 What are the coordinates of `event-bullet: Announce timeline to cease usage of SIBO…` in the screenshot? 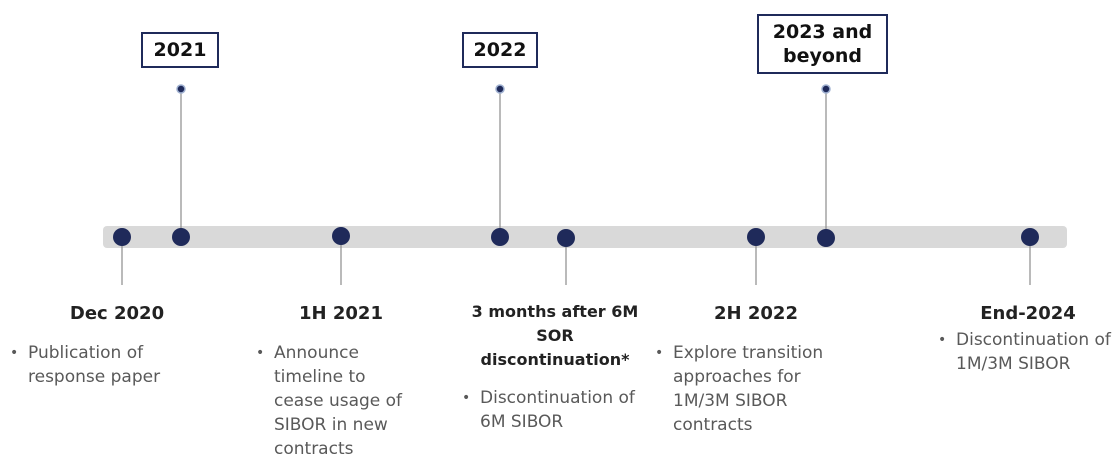 It's located at (331, 401).